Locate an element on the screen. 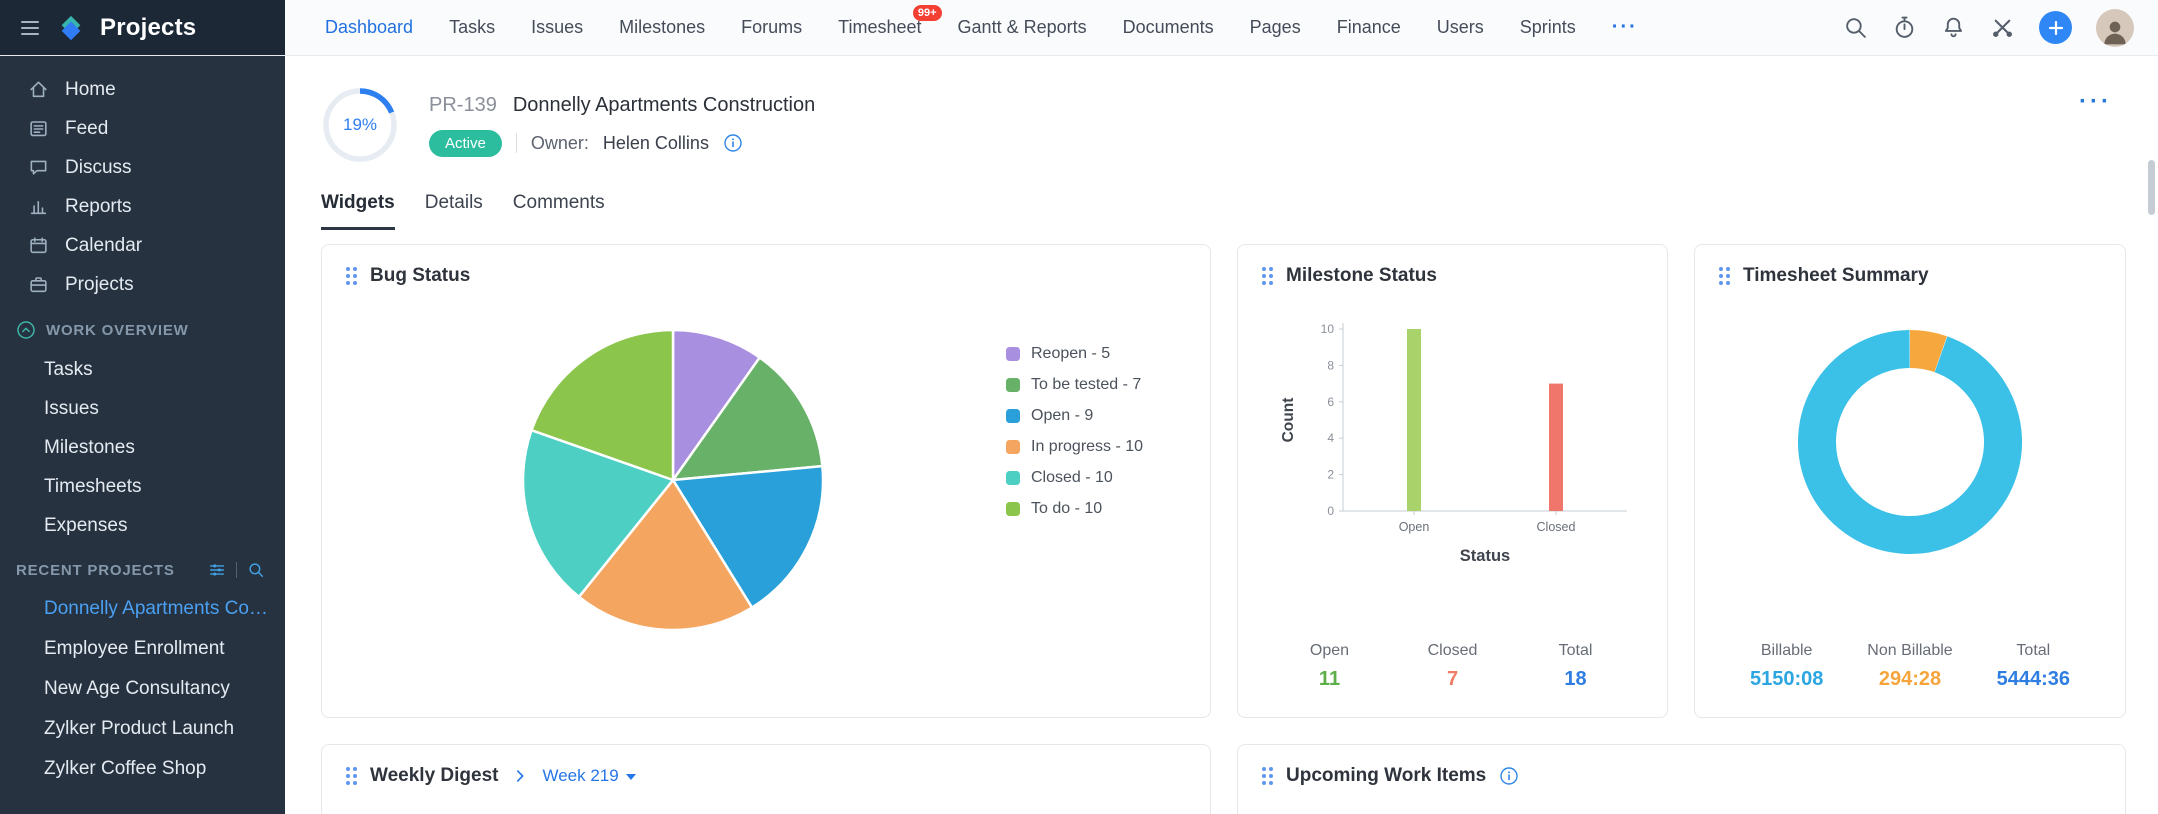  project-progress-value: 19% is located at coordinates (360, 124).